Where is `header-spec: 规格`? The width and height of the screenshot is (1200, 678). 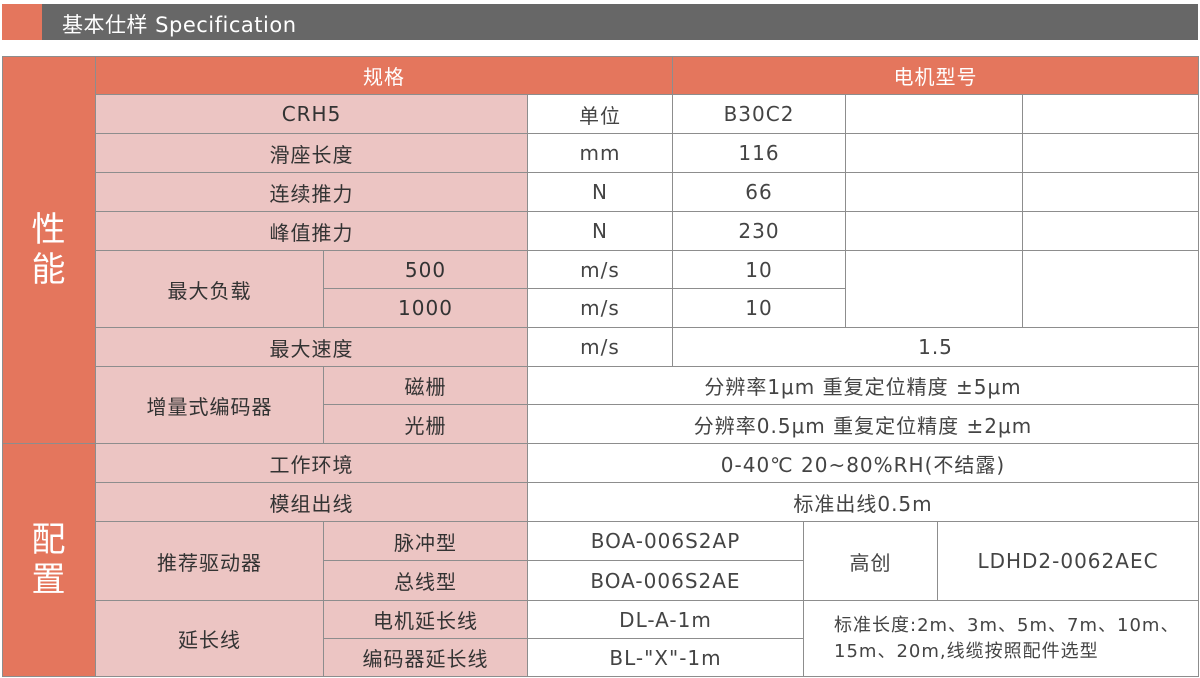
header-spec: 规格 is located at coordinates (384, 75).